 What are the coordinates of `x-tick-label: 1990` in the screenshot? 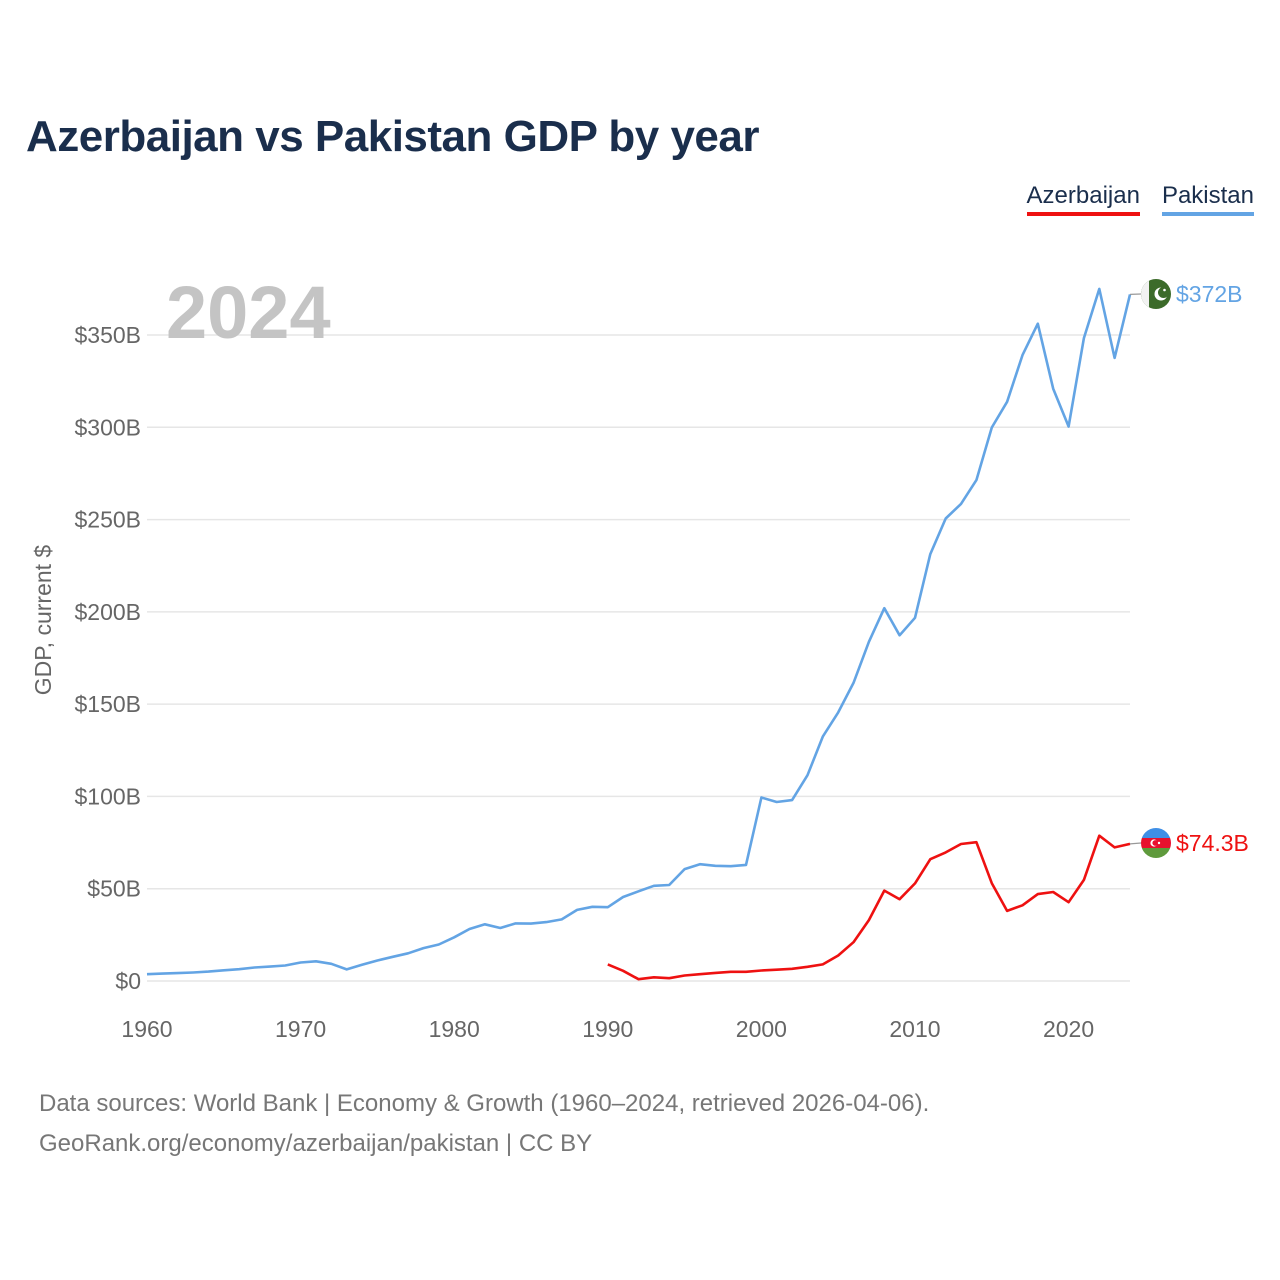 It's located at (607, 1029).